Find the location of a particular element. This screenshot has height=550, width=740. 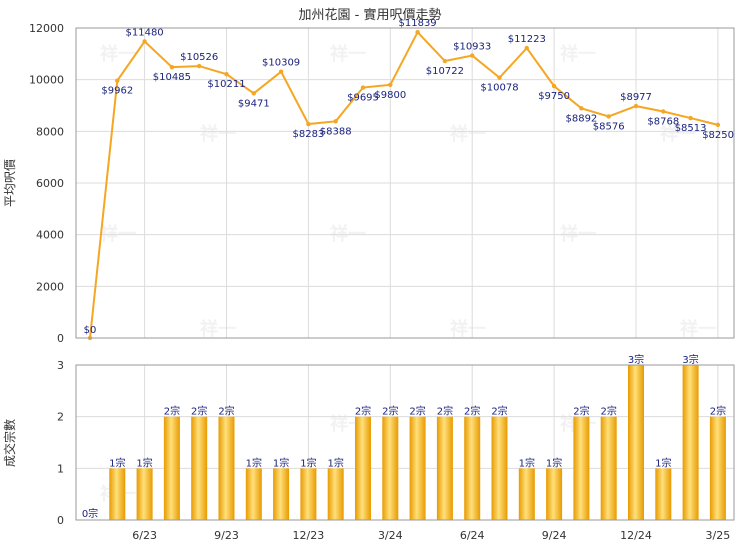

price-y-tick-label: 10000 is located at coordinates (46, 80).